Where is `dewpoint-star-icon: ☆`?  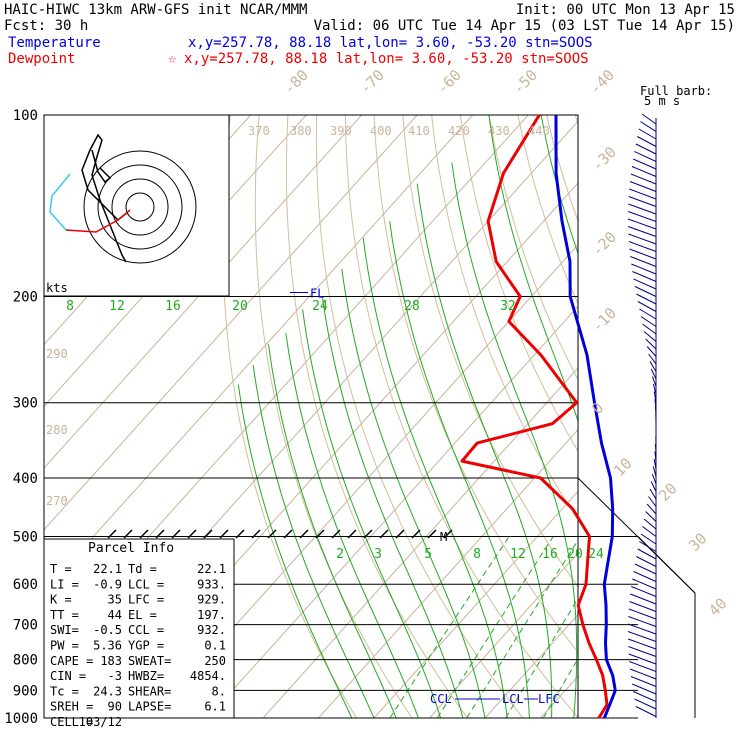 dewpoint-star-icon: ☆ is located at coordinates (172, 59).